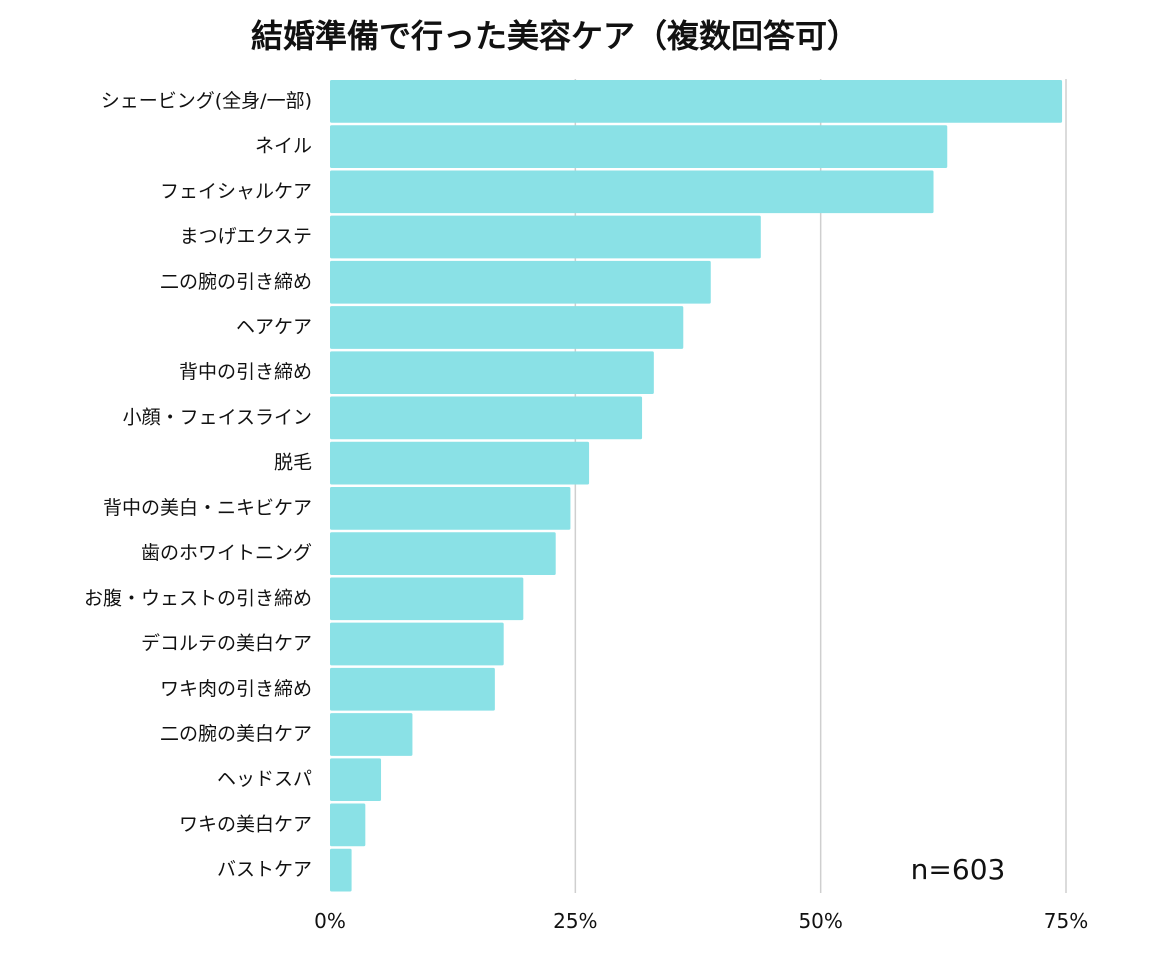  What do you see at coordinates (283, 146) in the screenshot?
I see `category-label: ネイル` at bounding box center [283, 146].